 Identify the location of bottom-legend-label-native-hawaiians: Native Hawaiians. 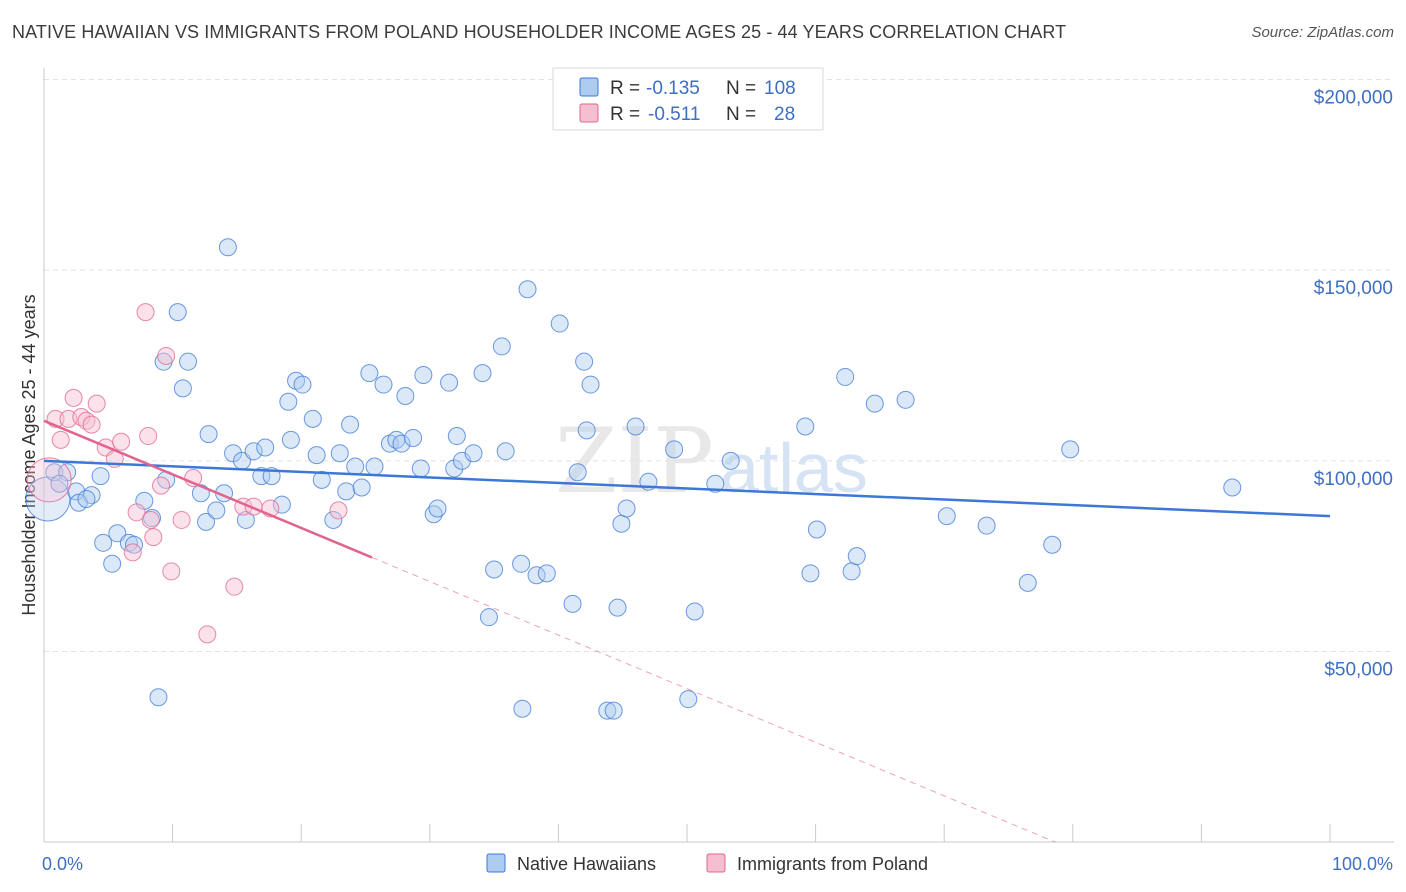
(586, 864).